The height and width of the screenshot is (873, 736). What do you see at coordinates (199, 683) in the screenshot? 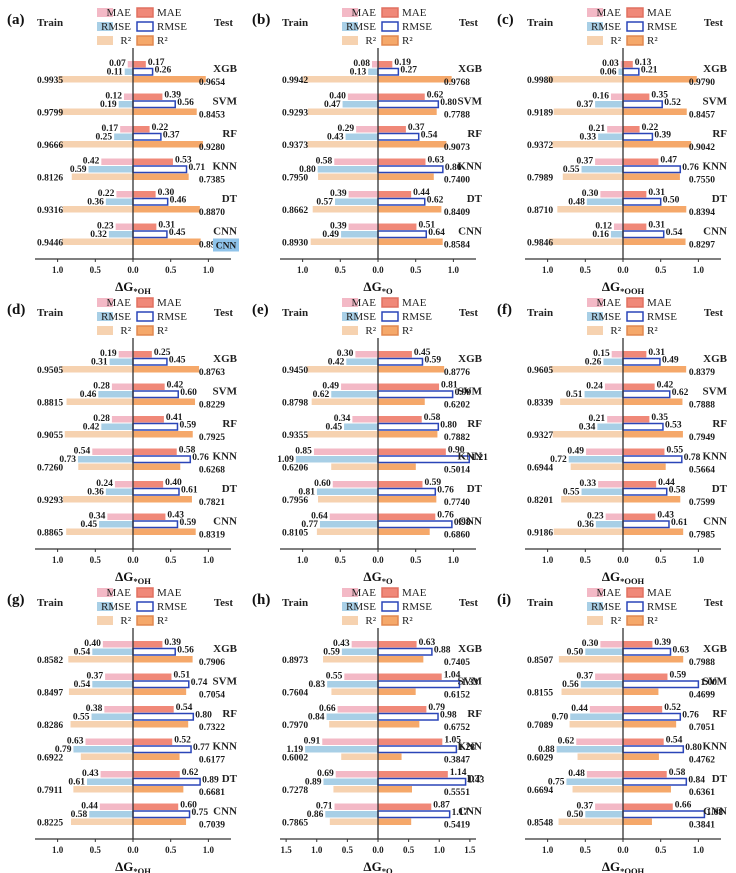
I see `test-rmse-value: 0.74` at bounding box center [199, 683].